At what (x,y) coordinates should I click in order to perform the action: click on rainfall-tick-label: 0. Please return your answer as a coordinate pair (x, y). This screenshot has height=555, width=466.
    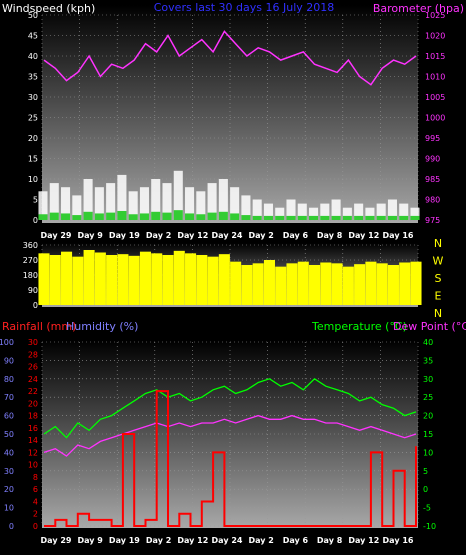
    Looking at the image, I should click on (35, 526).